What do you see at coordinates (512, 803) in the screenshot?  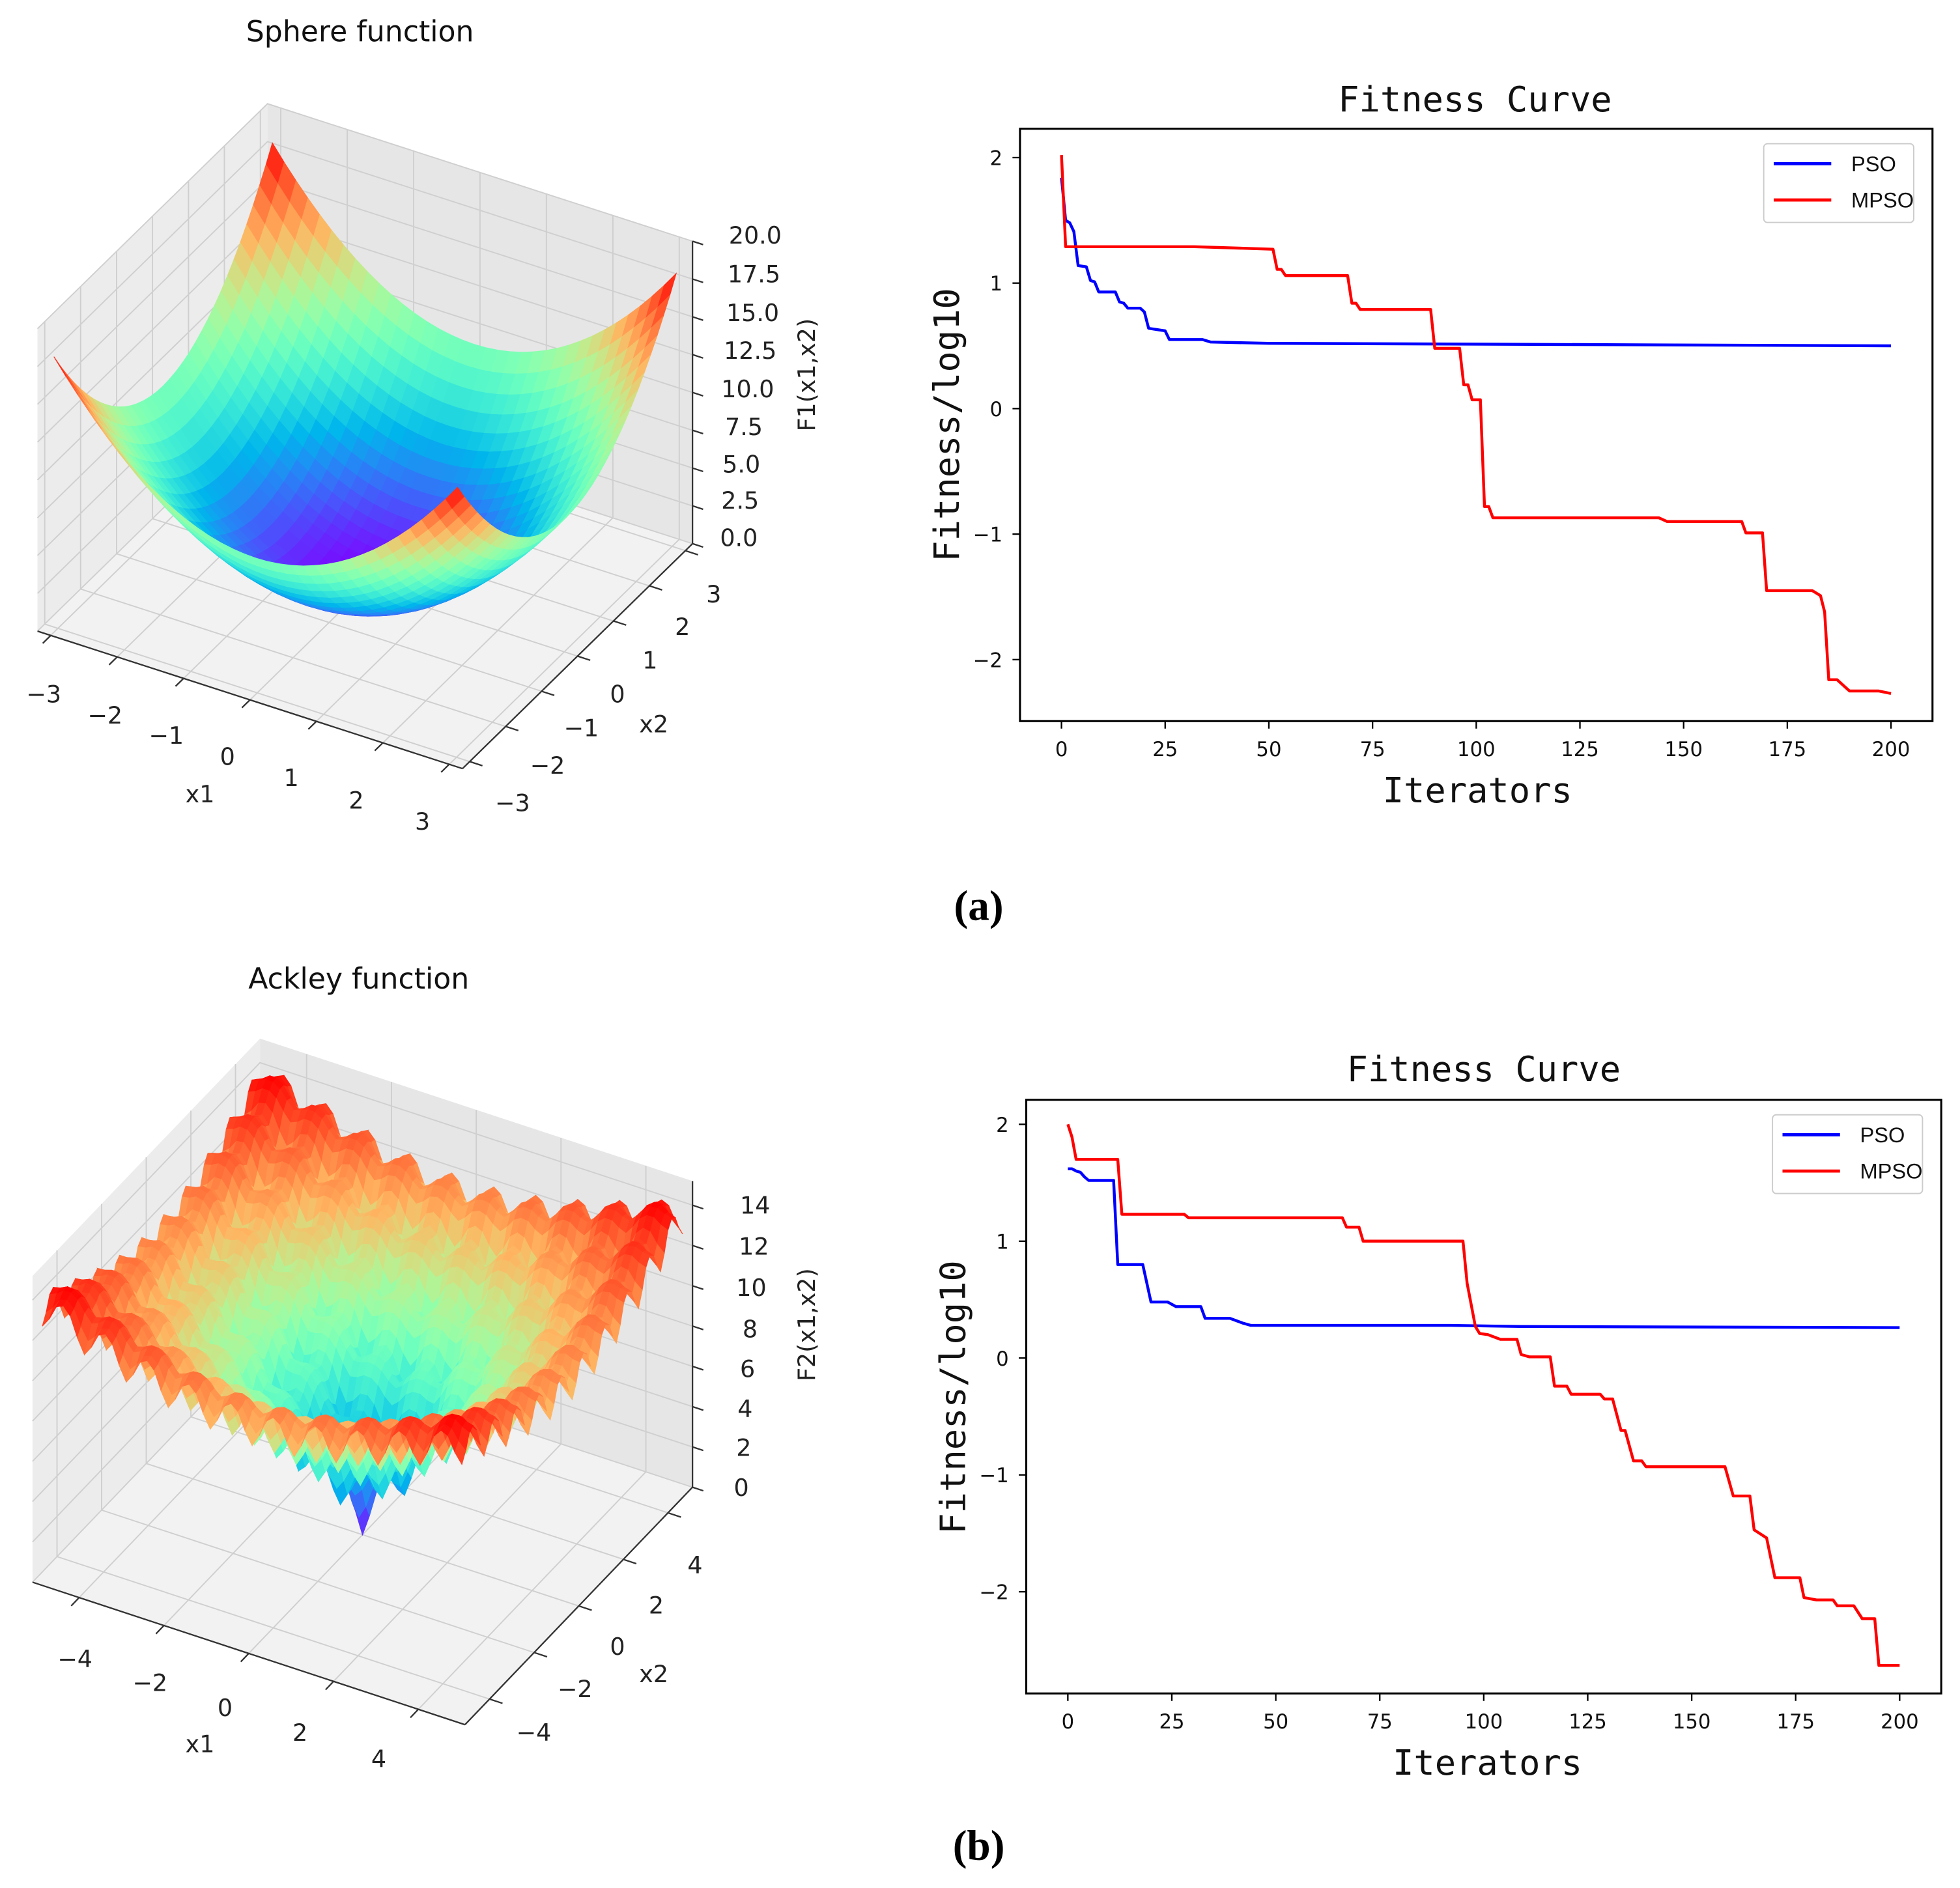 I see `x2-tick-label: −3` at bounding box center [512, 803].